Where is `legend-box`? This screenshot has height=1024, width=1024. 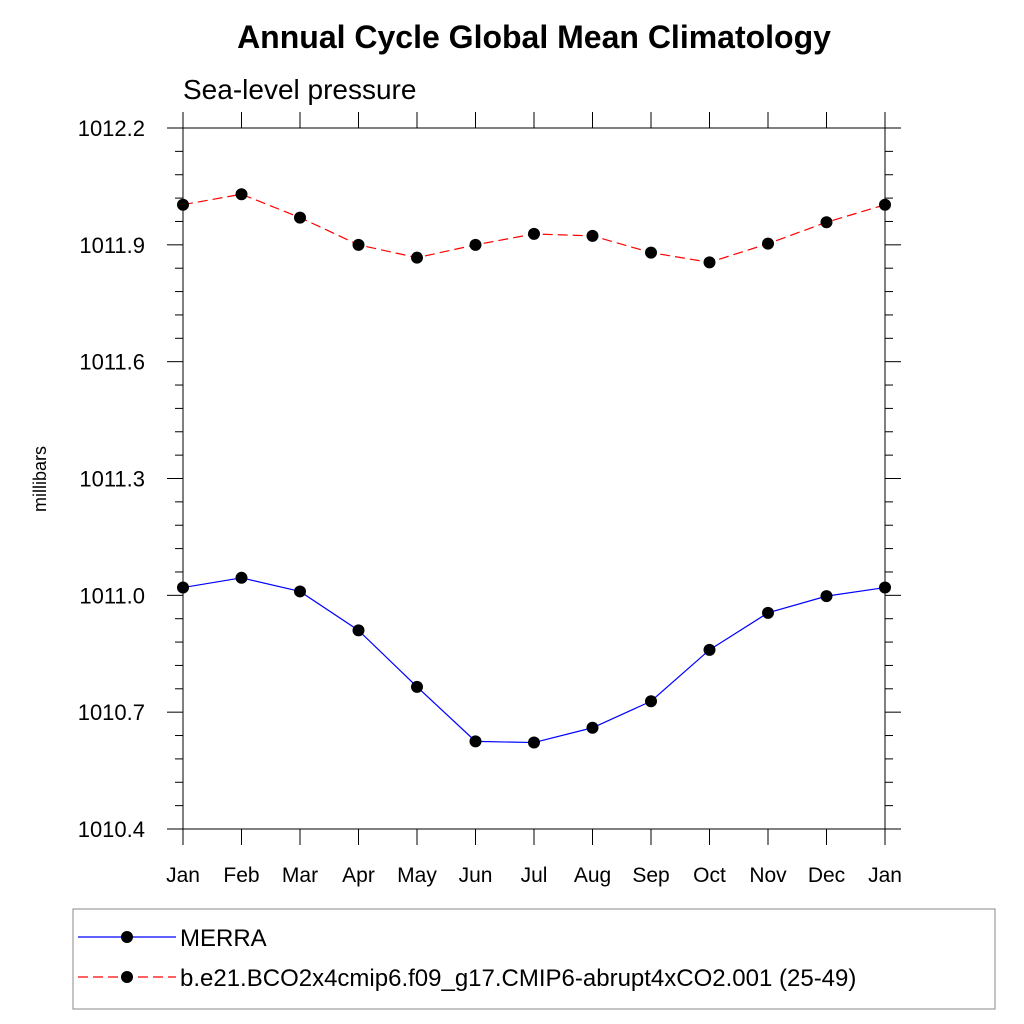
legend-box is located at coordinates (534, 959).